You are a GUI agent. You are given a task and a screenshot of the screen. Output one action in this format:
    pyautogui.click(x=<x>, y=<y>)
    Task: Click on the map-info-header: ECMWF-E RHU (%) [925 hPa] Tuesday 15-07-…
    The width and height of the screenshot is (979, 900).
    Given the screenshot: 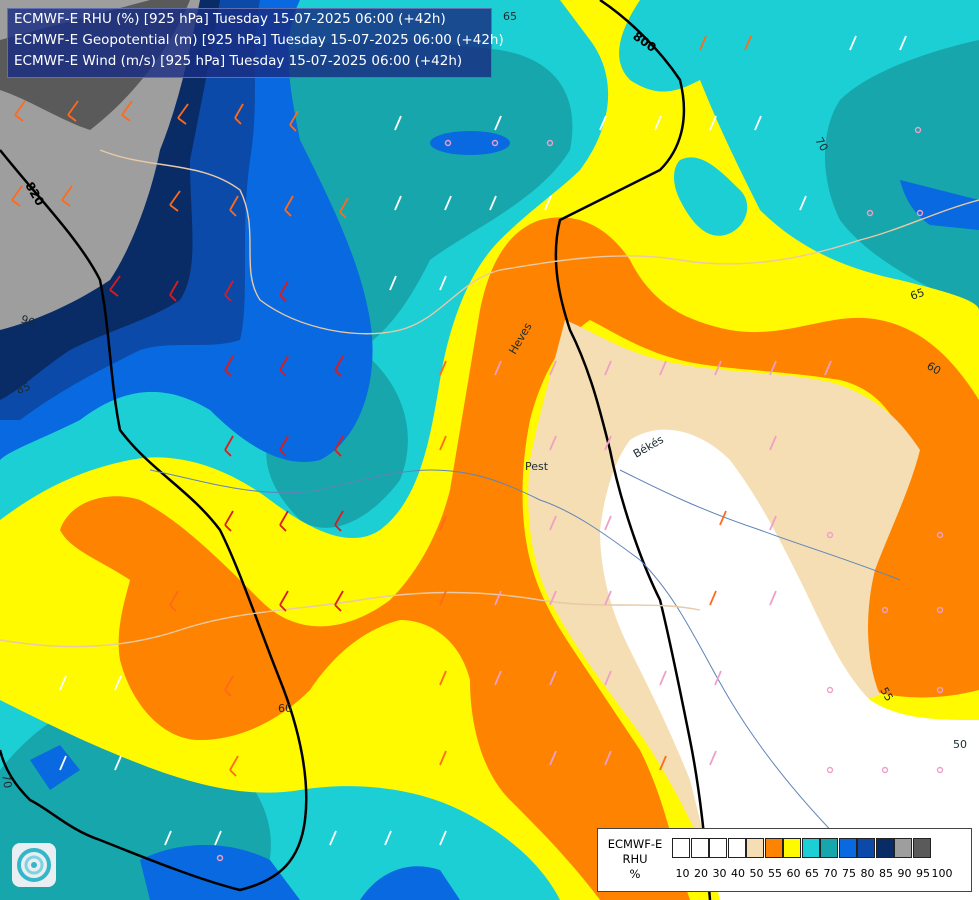 What is the action you would take?
    pyautogui.click(x=255, y=43)
    